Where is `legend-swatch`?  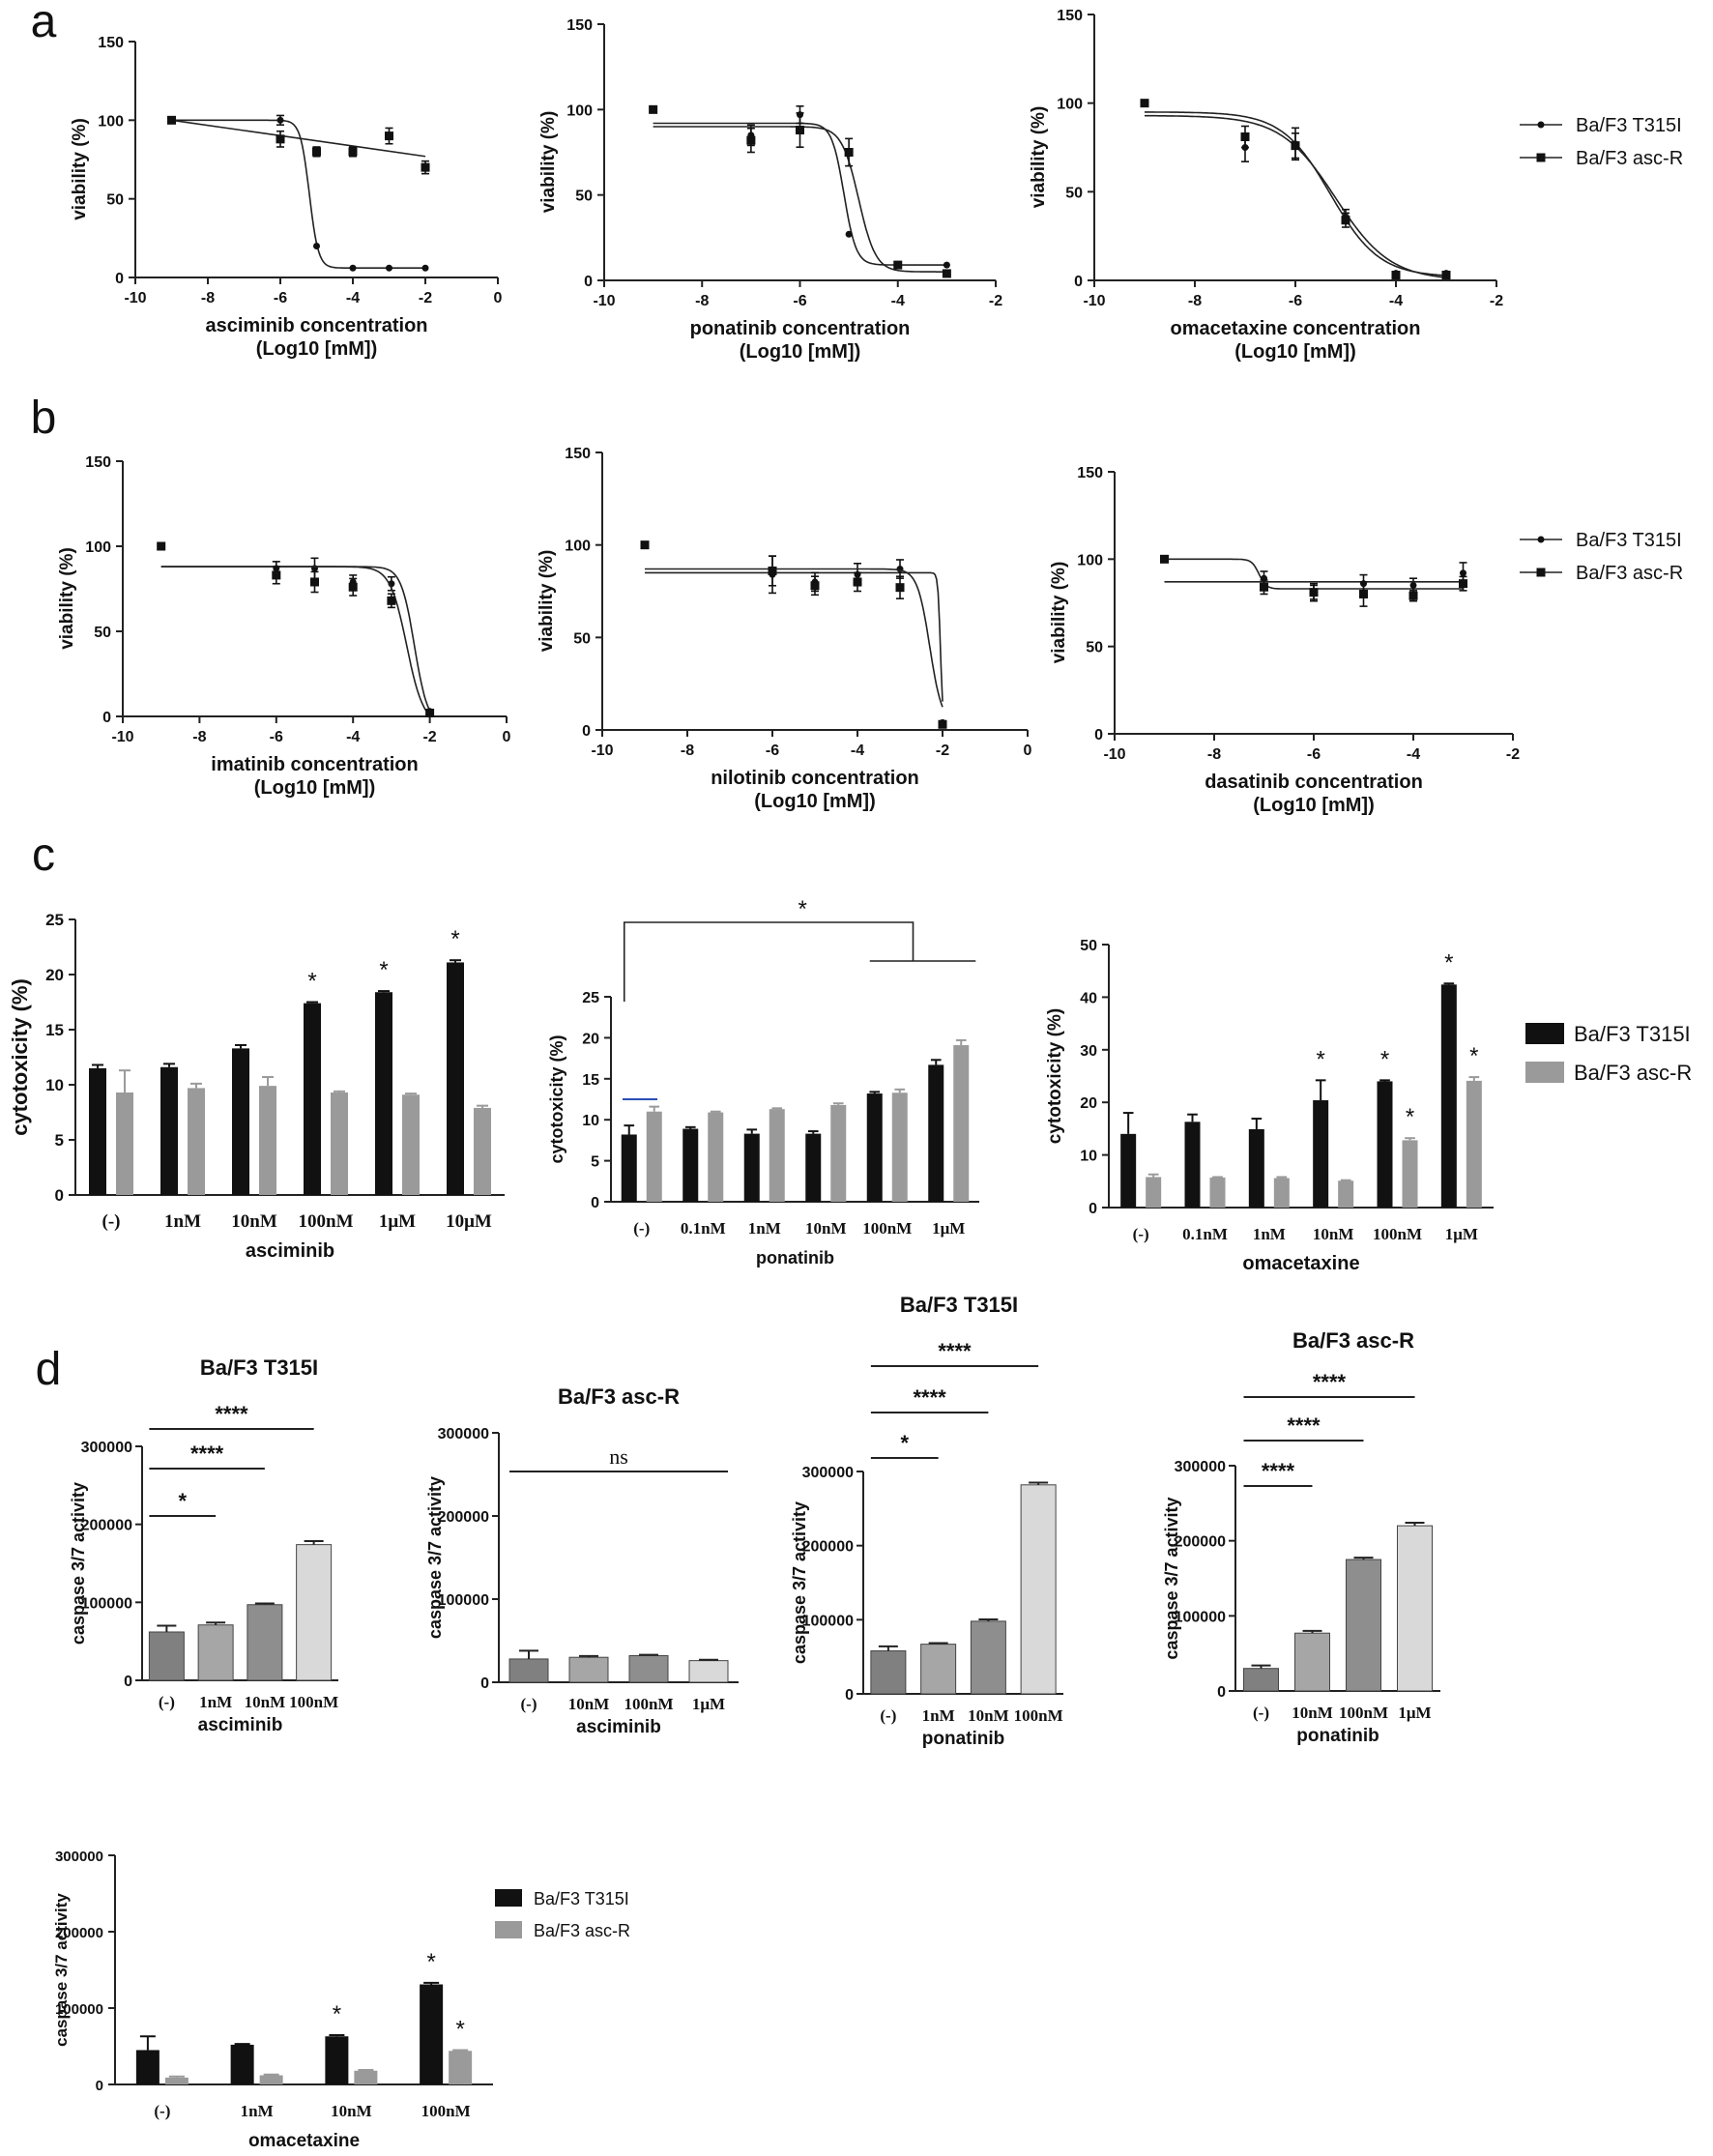
legend-swatch is located at coordinates (1544, 1033).